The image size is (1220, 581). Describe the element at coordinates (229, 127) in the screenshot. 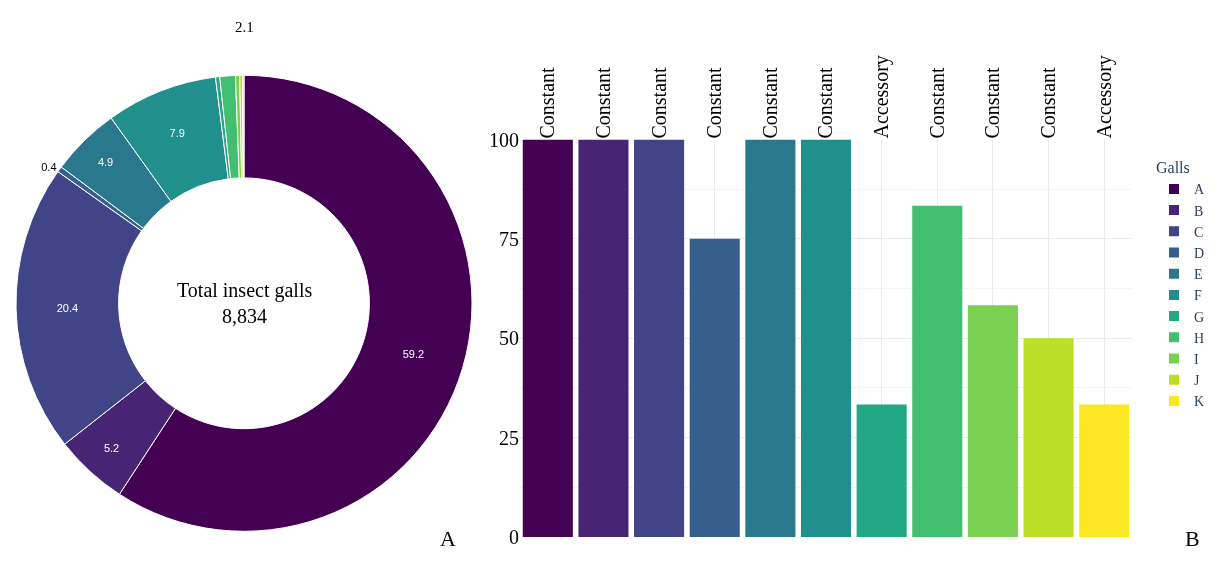

I see `donut-slice` at that location.